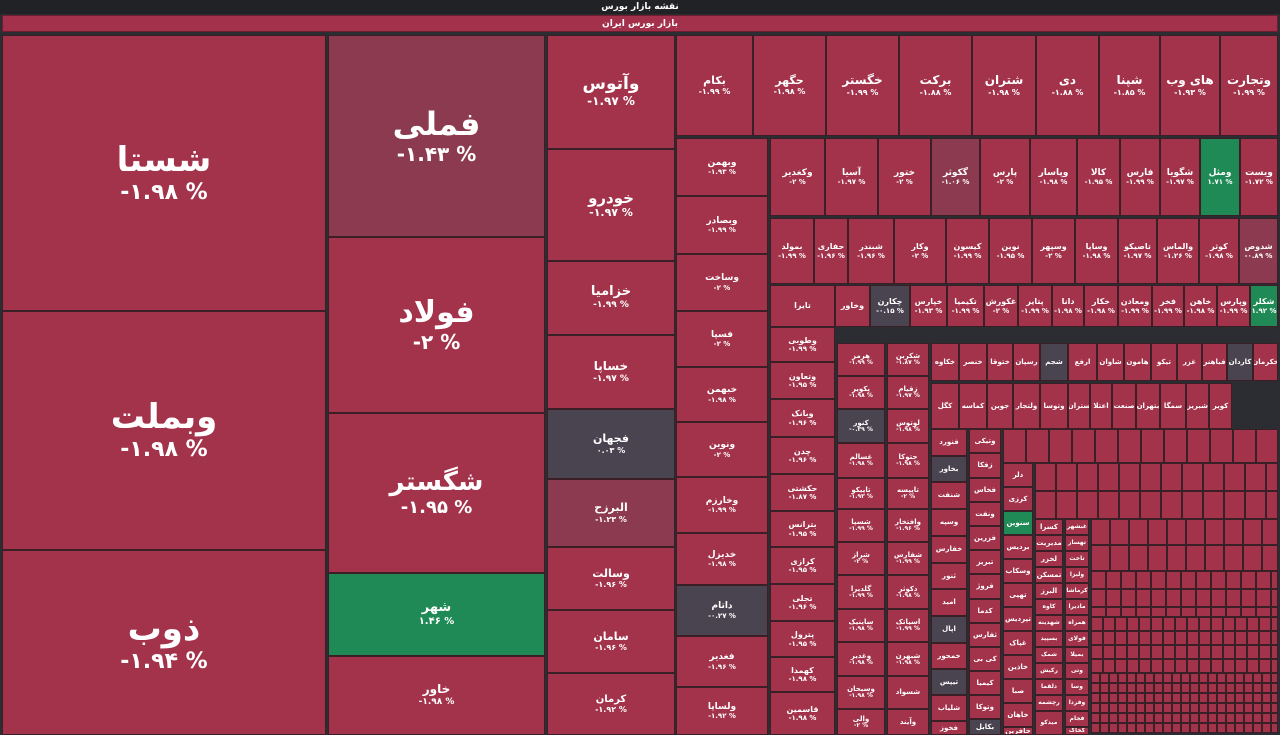 The image size is (1280, 735). What do you see at coordinates (908, 359) in the screenshot?
I see `stock-tile: شکربن -۱.۸۷ %` at bounding box center [908, 359].